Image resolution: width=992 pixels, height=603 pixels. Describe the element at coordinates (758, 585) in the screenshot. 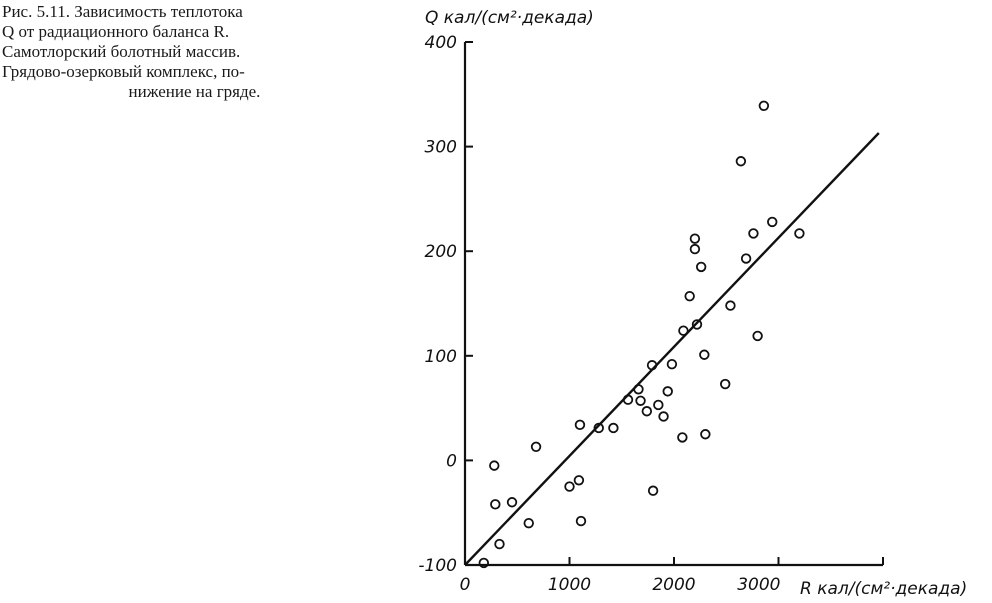

I see `x-tick-label: 3000` at that location.